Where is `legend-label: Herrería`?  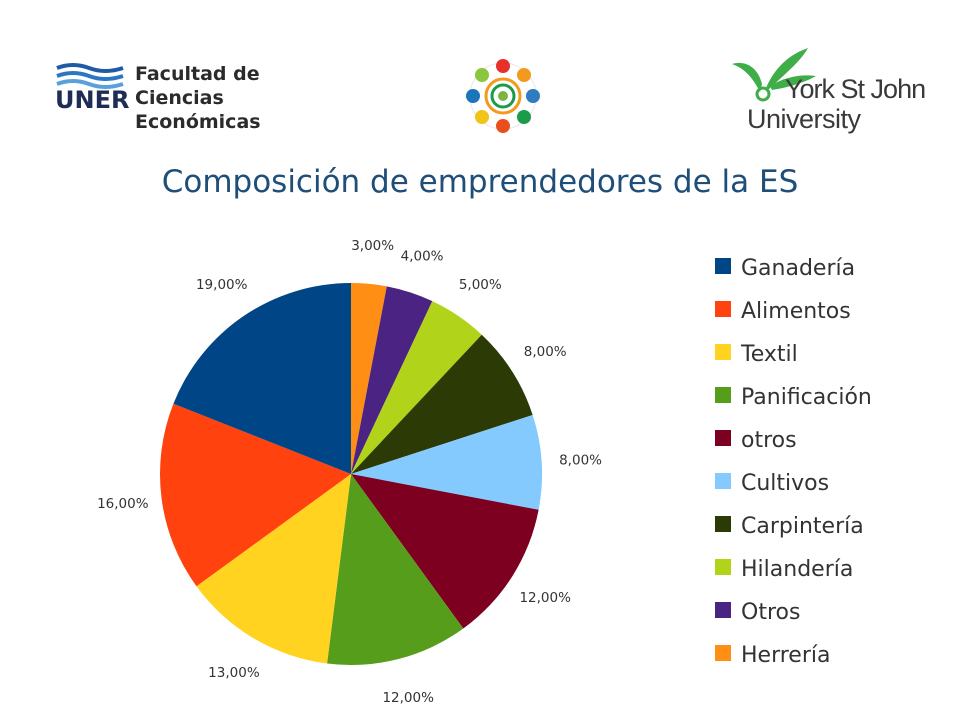 legend-label: Herrería is located at coordinates (785, 655).